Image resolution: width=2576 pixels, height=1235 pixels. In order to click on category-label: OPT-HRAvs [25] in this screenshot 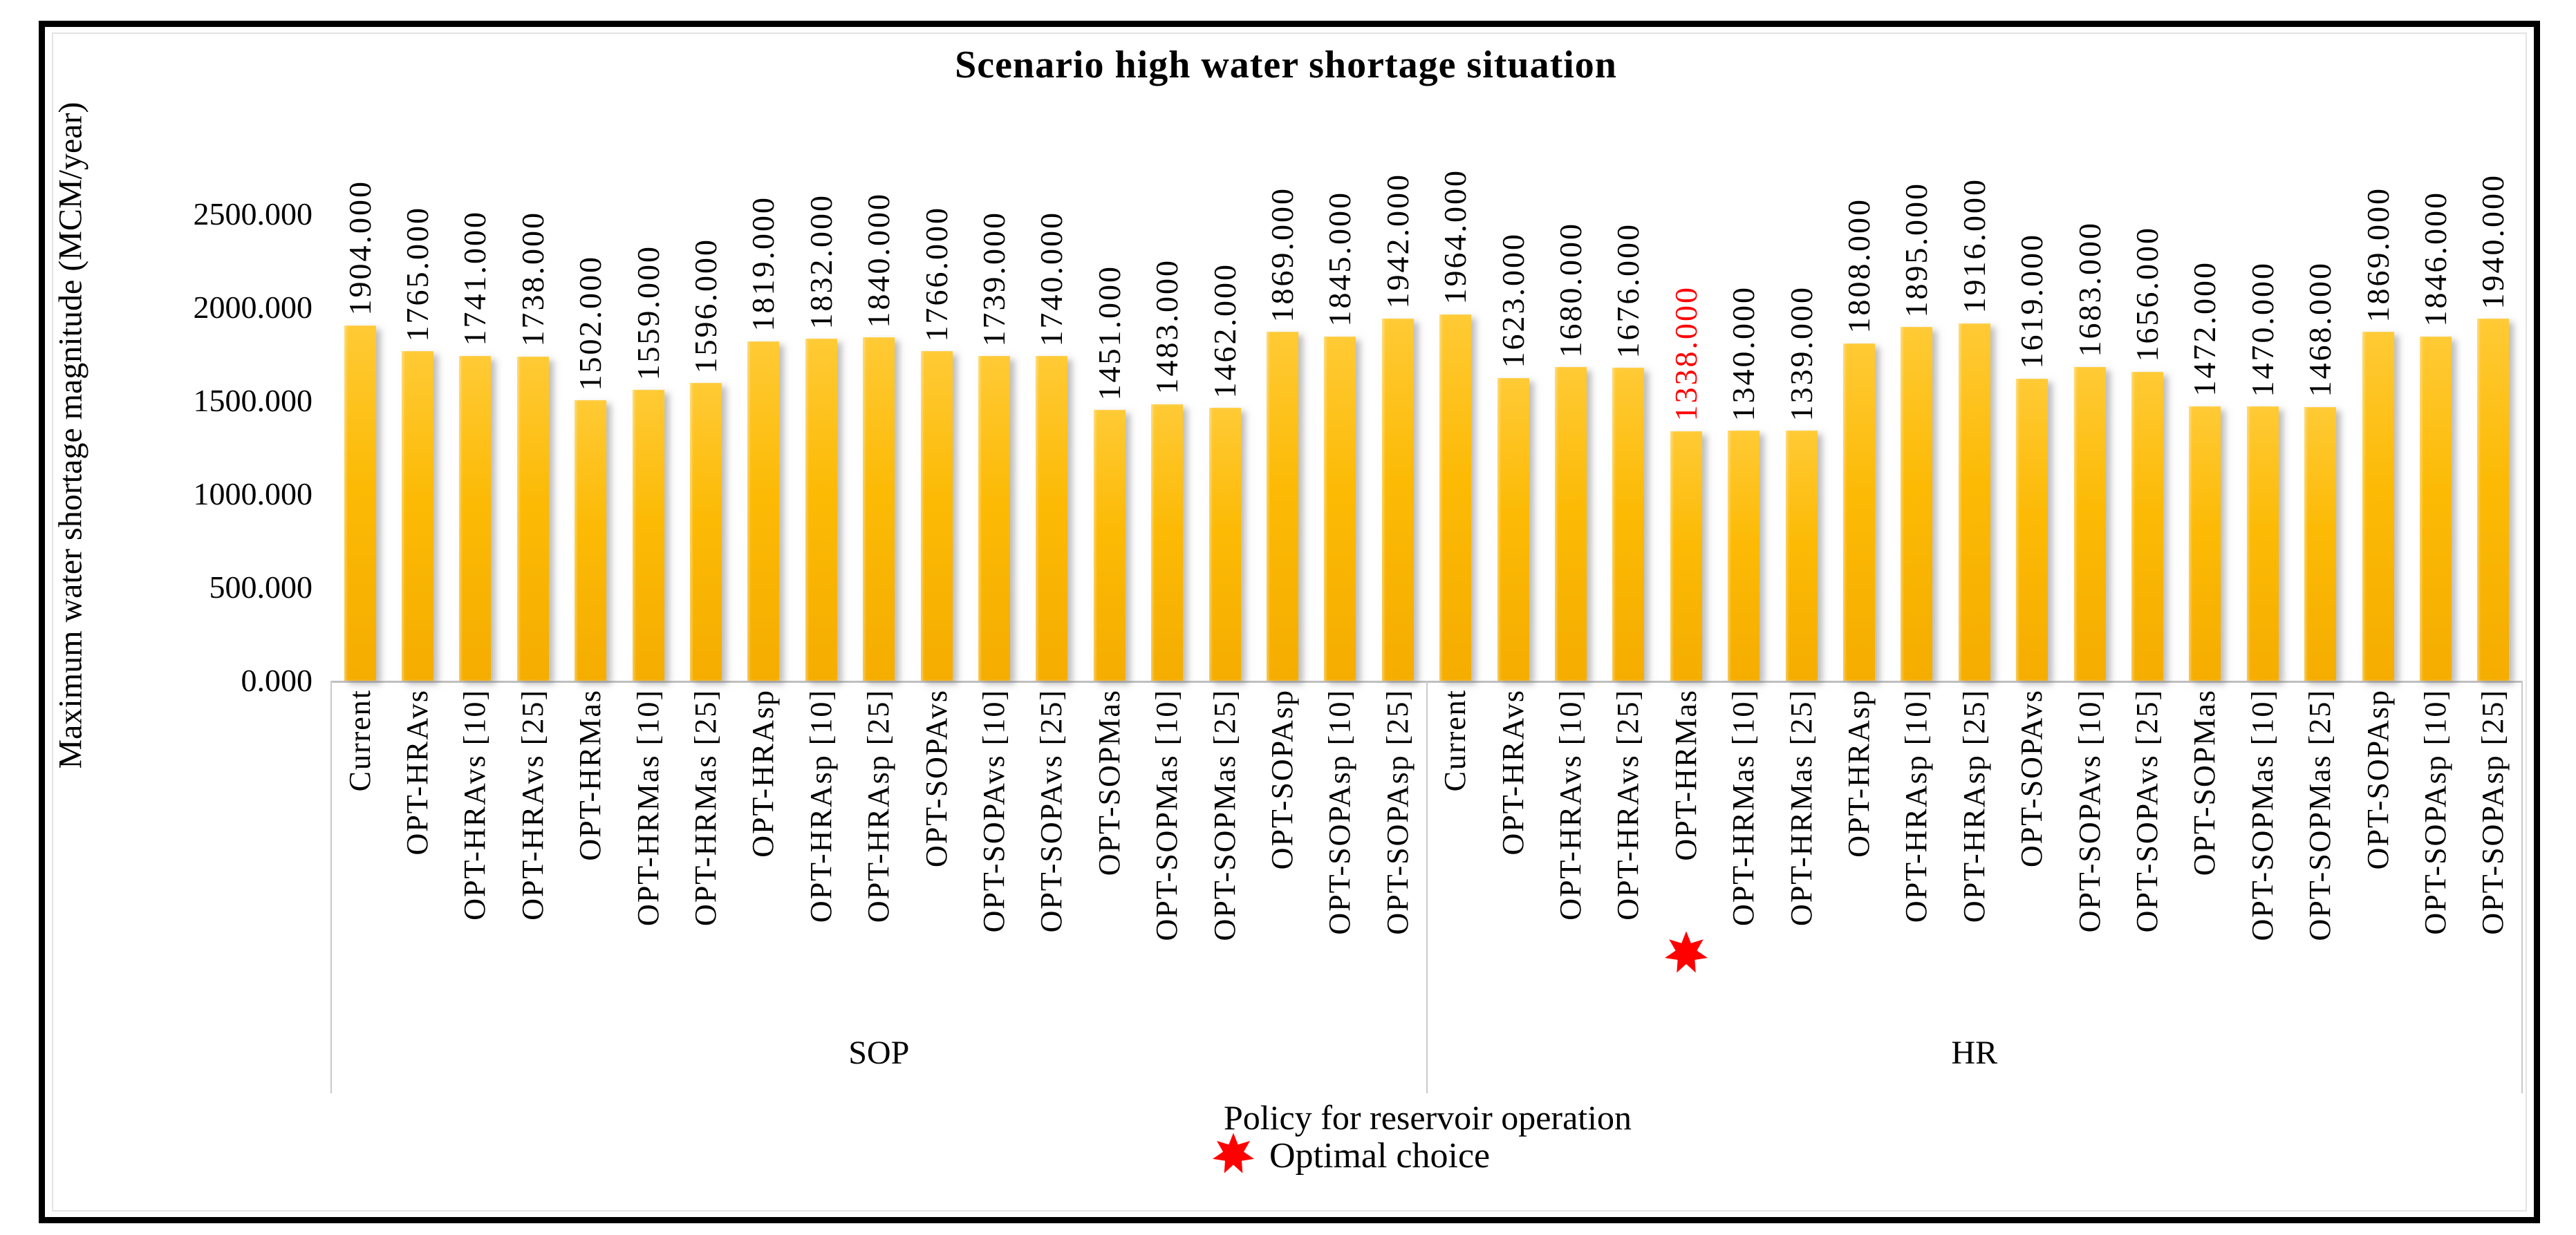, I will do `click(532, 805)`.